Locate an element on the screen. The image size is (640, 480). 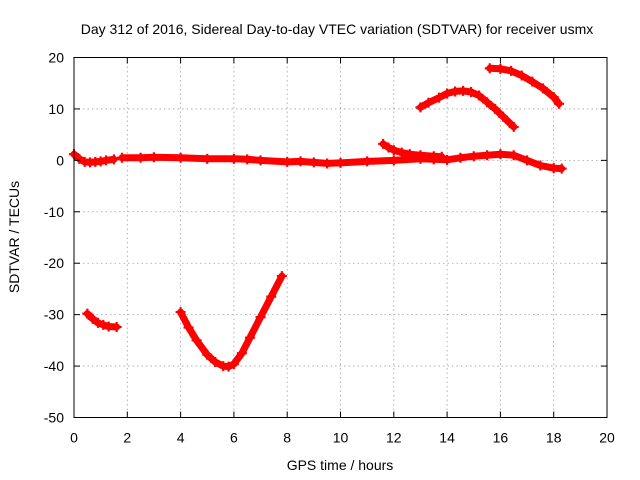
series-baseline-near-zero is located at coordinates (318, 161).